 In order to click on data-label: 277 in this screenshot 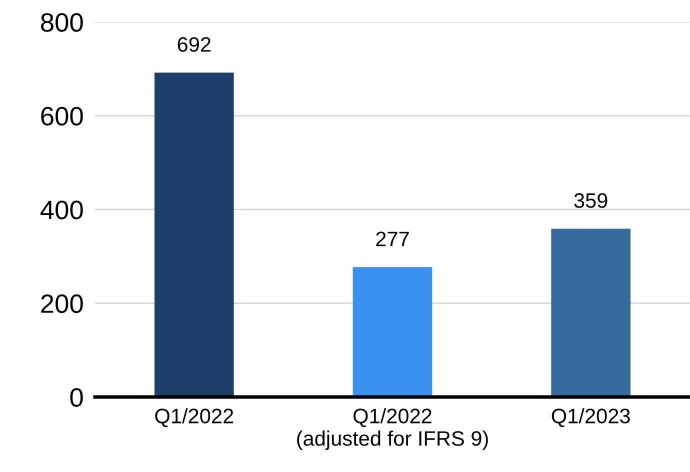, I will do `click(392, 239)`.